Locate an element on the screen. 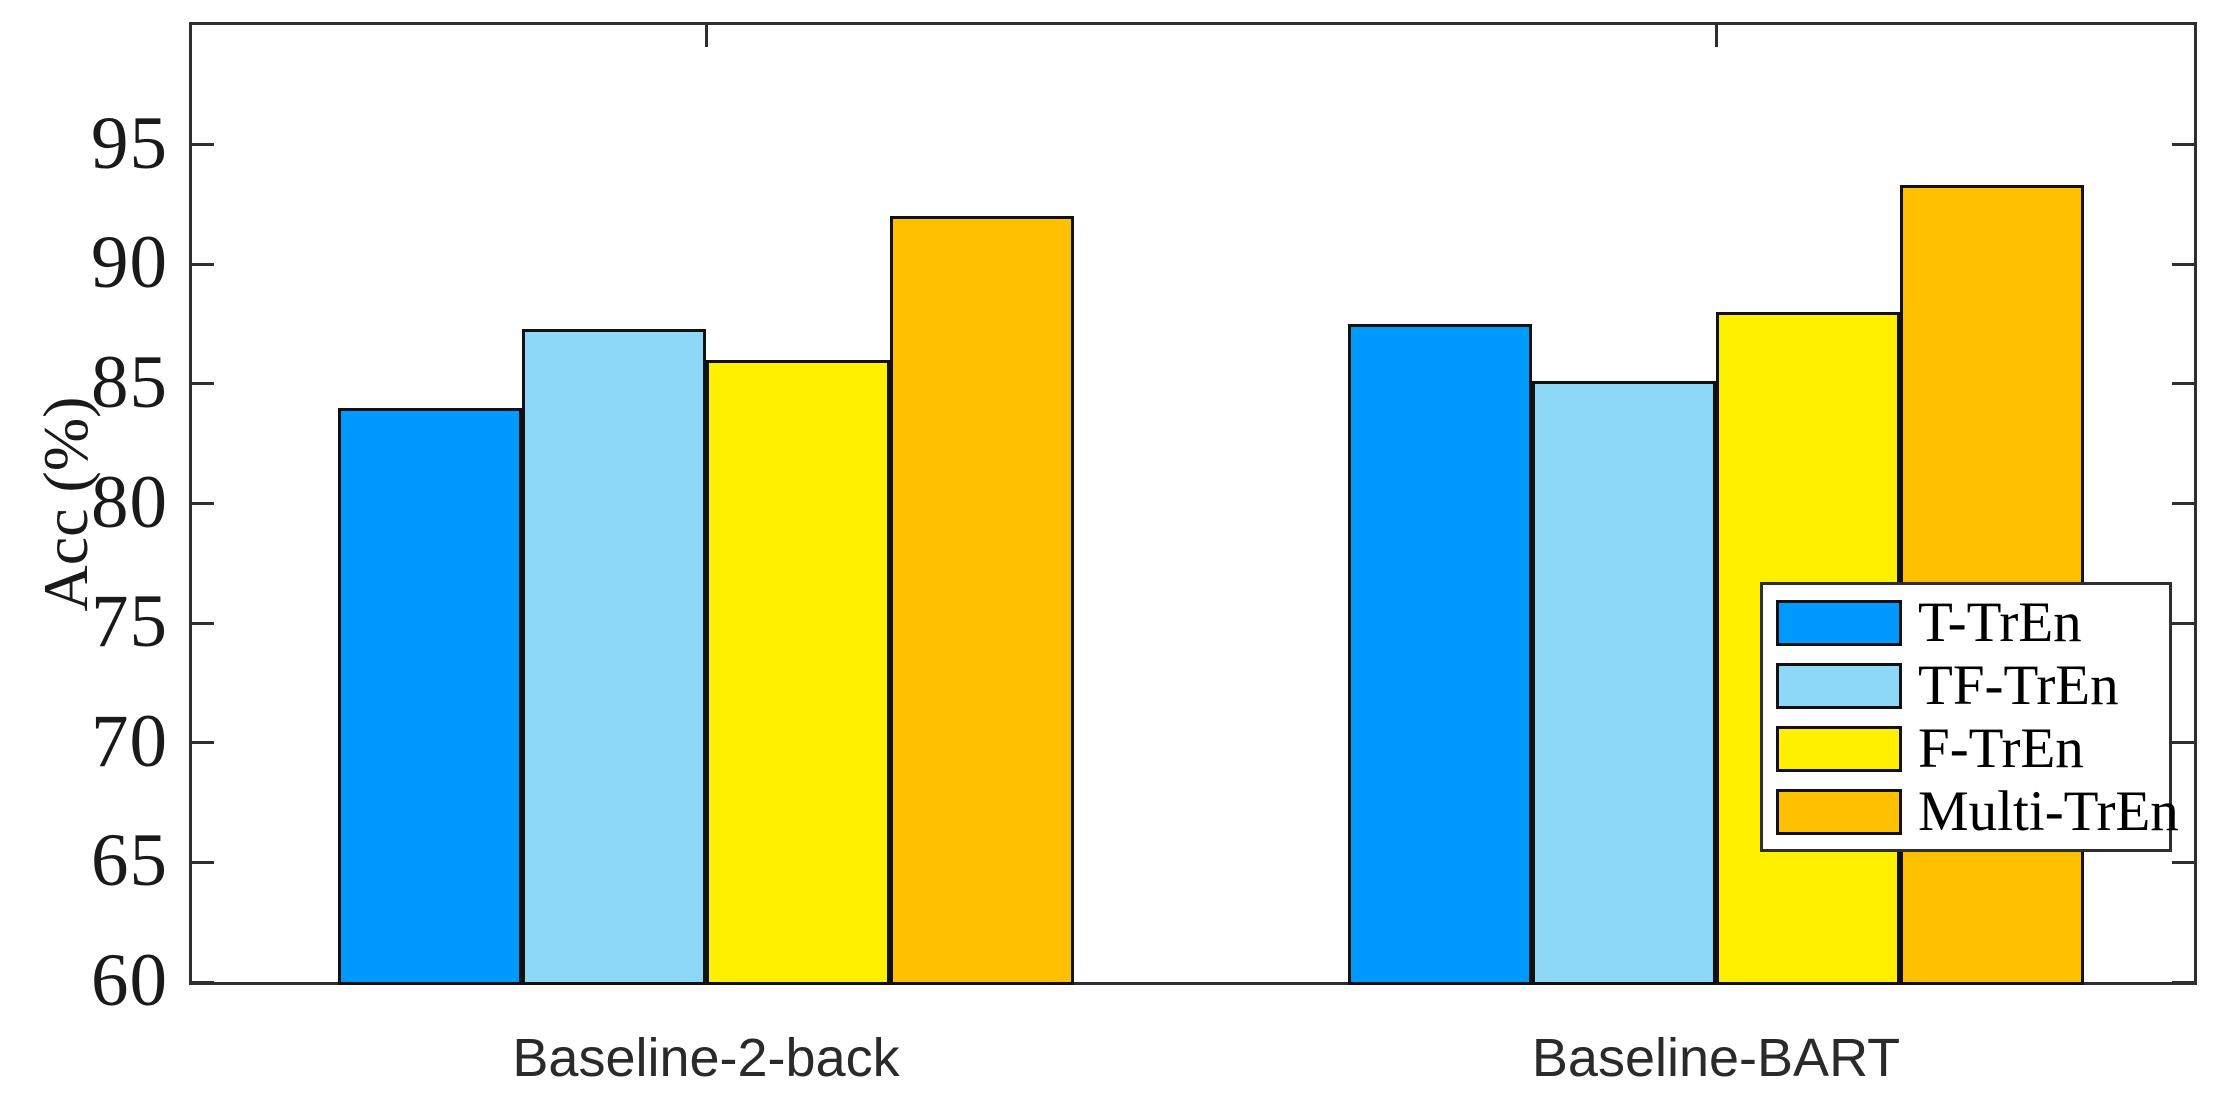 The image size is (2229, 1105). y-tick-label: 90 is located at coordinates (129, 263).